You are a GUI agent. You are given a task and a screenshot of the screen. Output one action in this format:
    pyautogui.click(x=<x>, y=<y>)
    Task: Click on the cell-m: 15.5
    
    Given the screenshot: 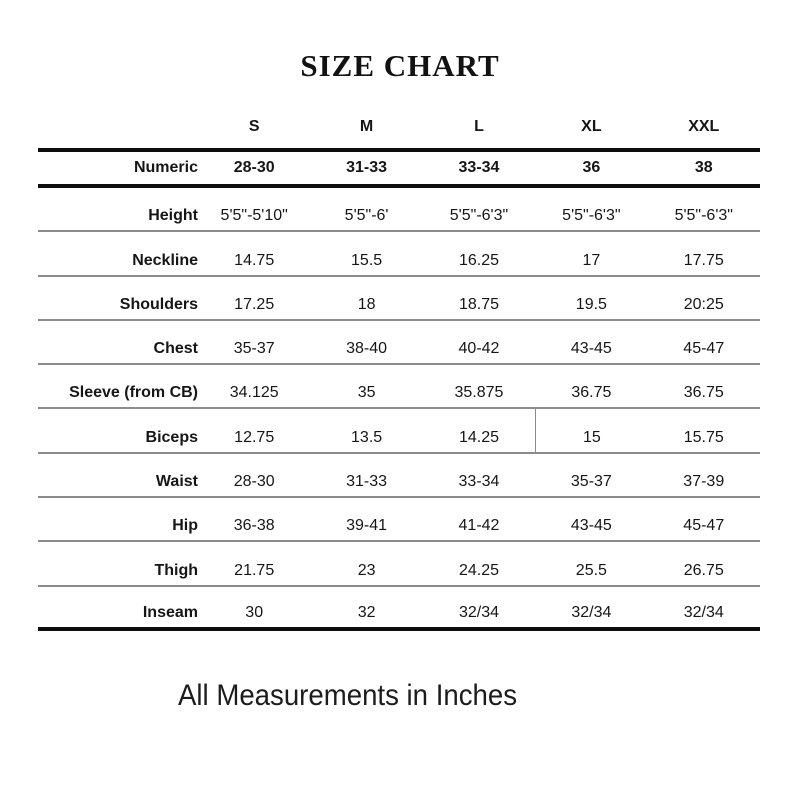 What is the action you would take?
    pyautogui.click(x=367, y=260)
    